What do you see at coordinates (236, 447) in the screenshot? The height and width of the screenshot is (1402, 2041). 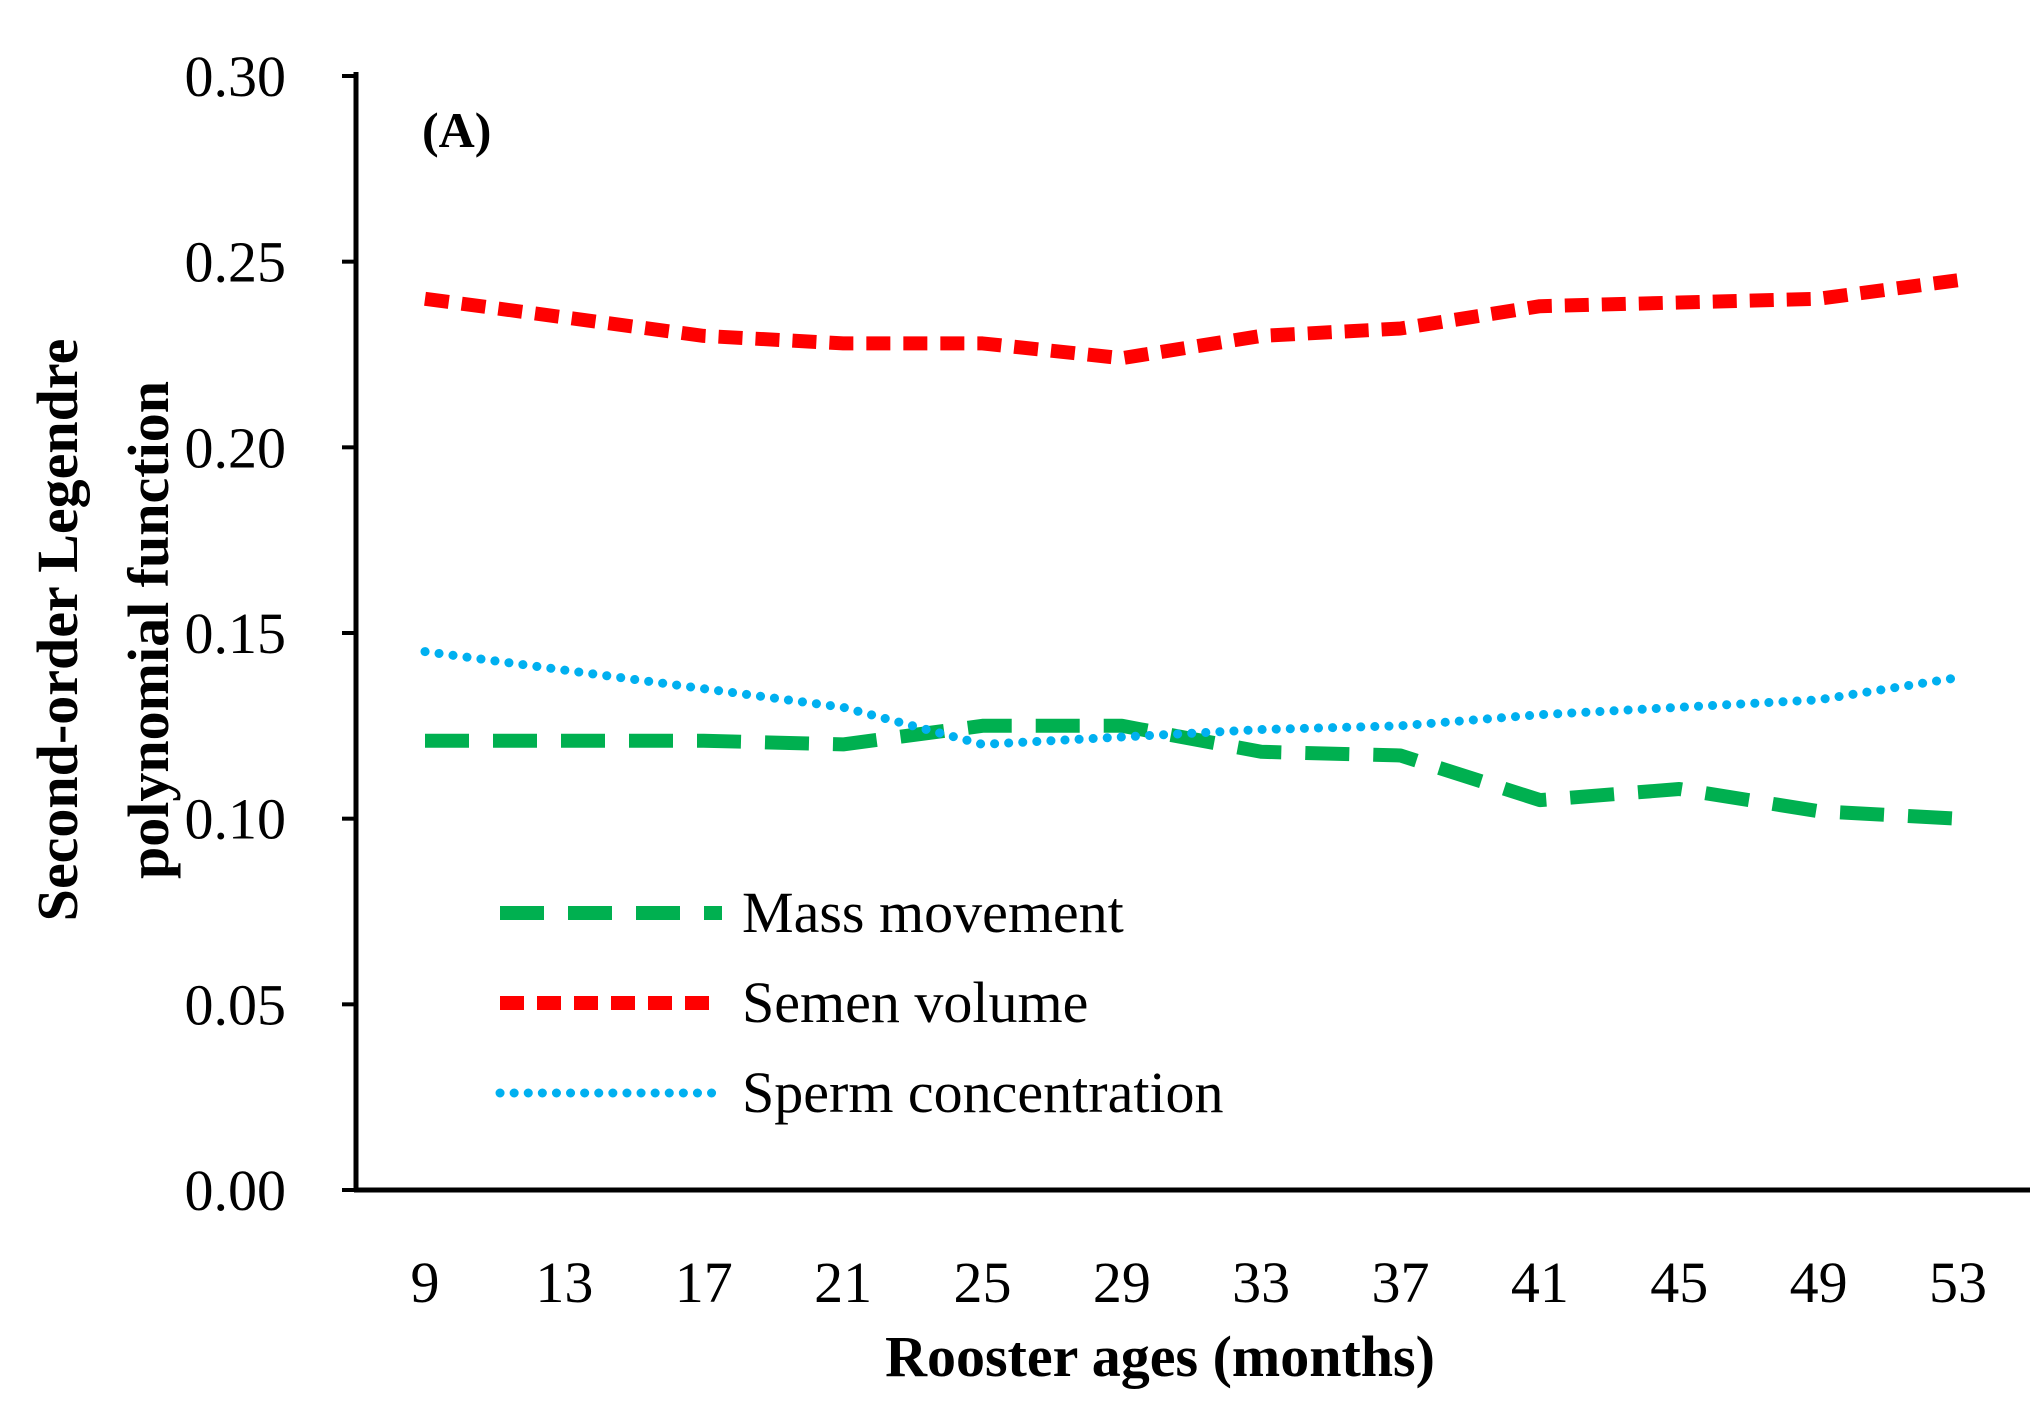 I see `y-tick-label: 0.20` at bounding box center [236, 447].